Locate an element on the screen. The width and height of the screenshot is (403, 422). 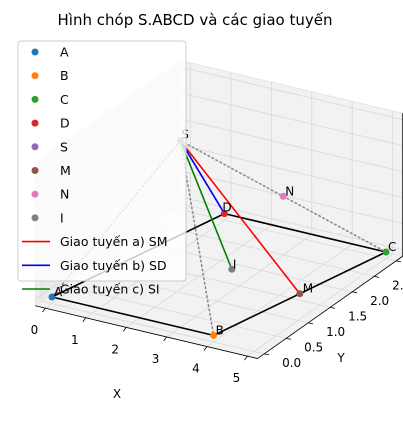
point-A is located at coordinates (52, 297).